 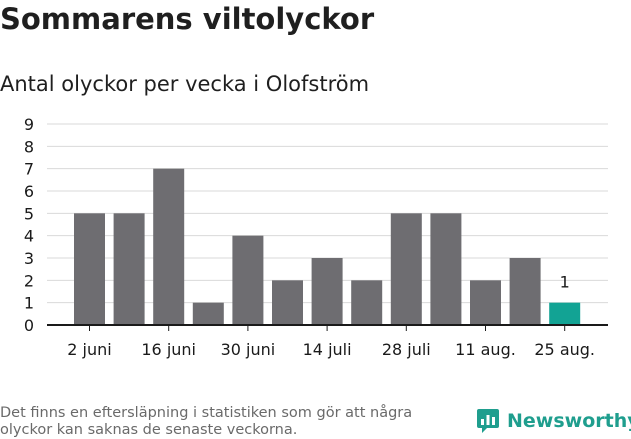 What do you see at coordinates (29, 146) in the screenshot?
I see `y-tick-label: 8` at bounding box center [29, 146].